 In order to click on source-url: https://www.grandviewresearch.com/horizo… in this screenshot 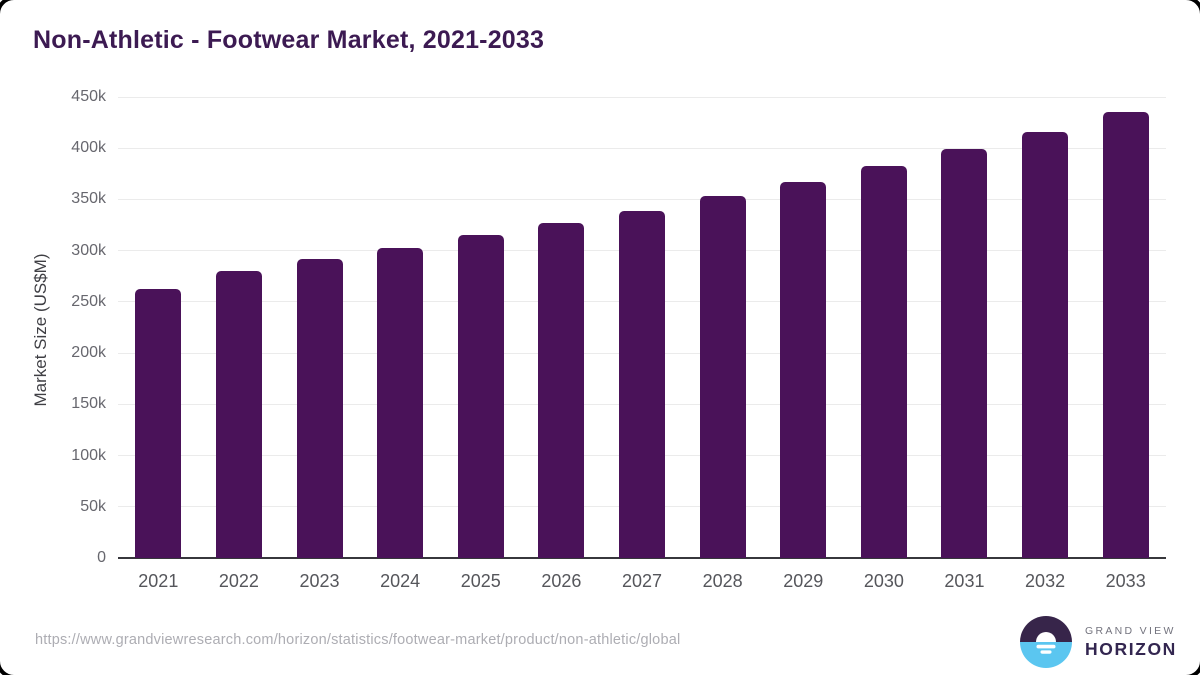, I will do `click(358, 640)`.